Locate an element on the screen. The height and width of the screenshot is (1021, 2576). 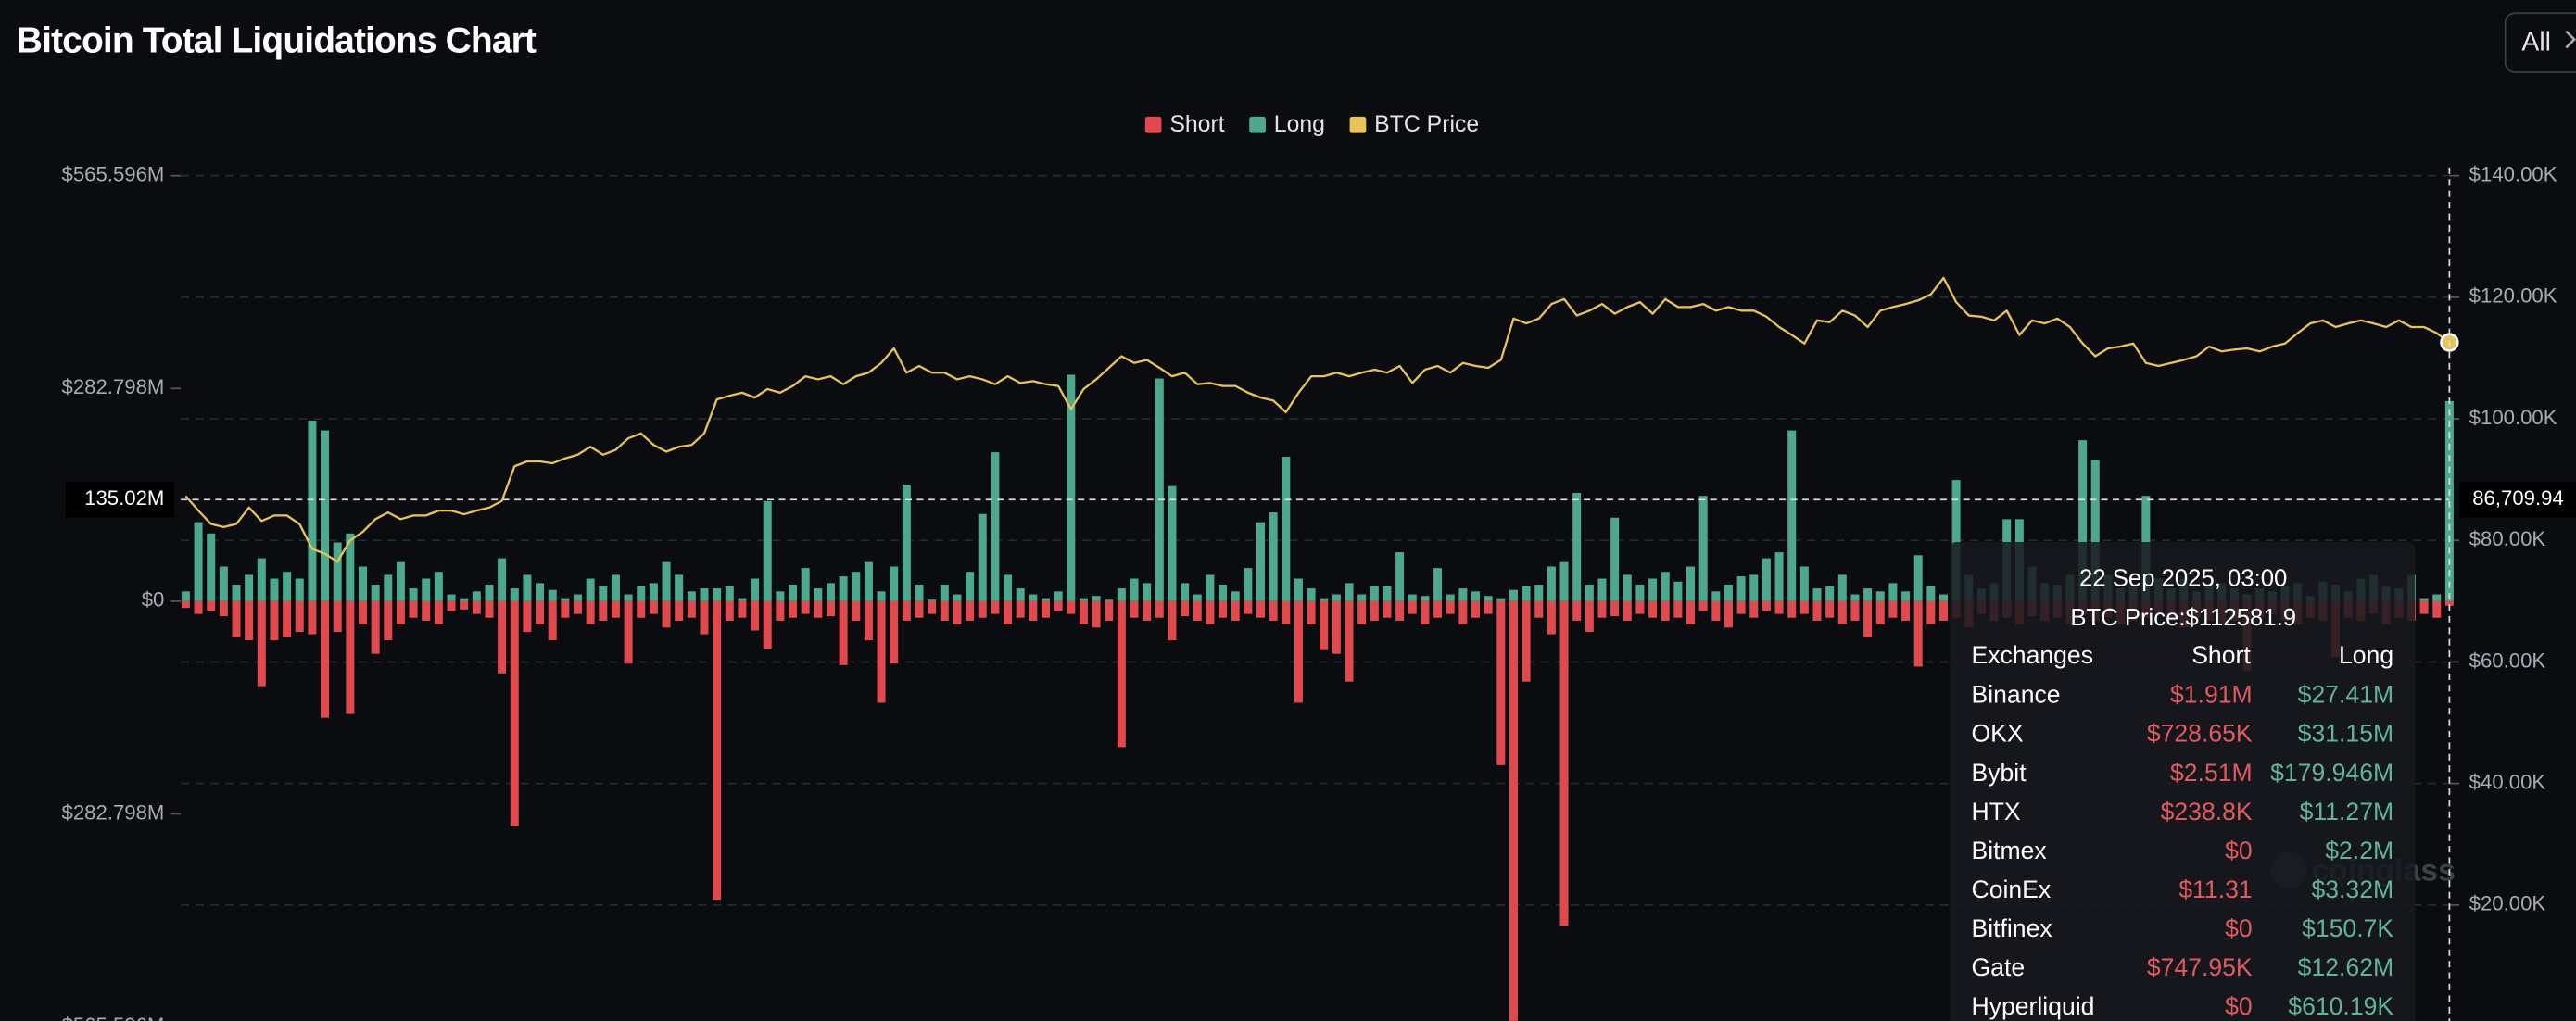
tooltip-cell: $610.19K is located at coordinates (2340, 1006).